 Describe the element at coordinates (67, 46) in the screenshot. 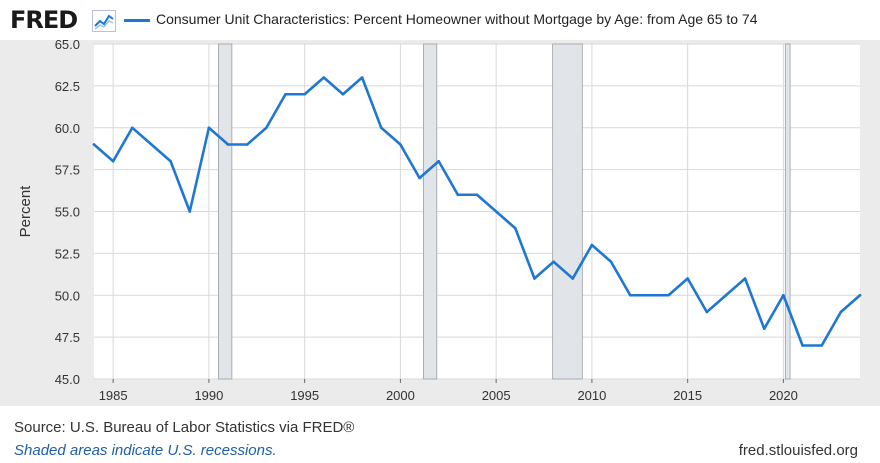

I see `y-tick-label: 65.0` at that location.